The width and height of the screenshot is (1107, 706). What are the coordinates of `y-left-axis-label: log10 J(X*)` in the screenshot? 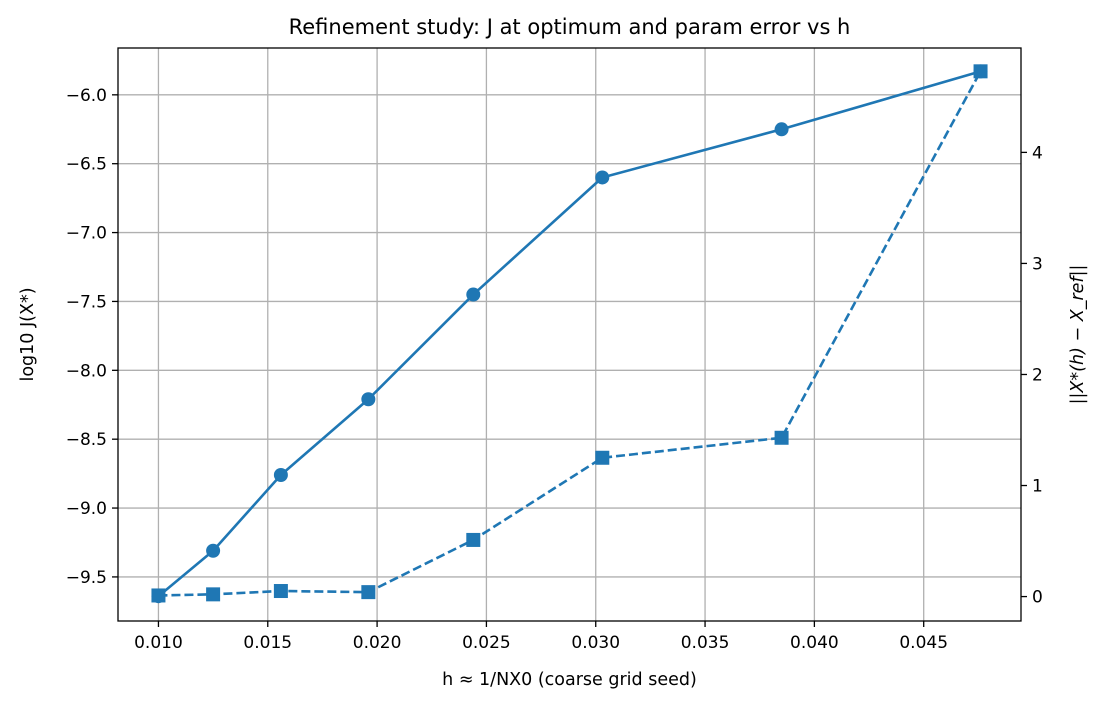 It's located at (28, 334).